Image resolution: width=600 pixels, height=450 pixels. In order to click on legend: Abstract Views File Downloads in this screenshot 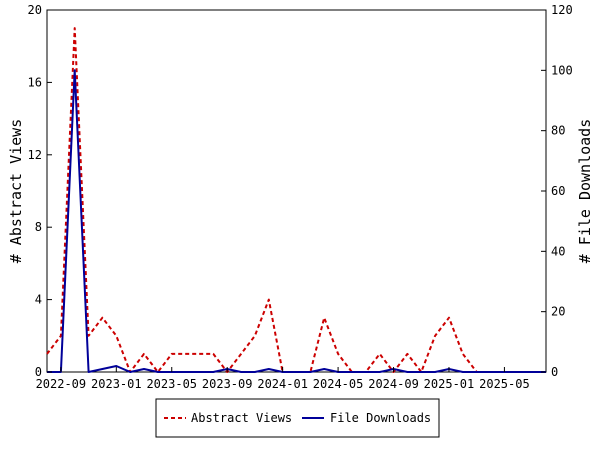, I will do `click(297, 418)`.